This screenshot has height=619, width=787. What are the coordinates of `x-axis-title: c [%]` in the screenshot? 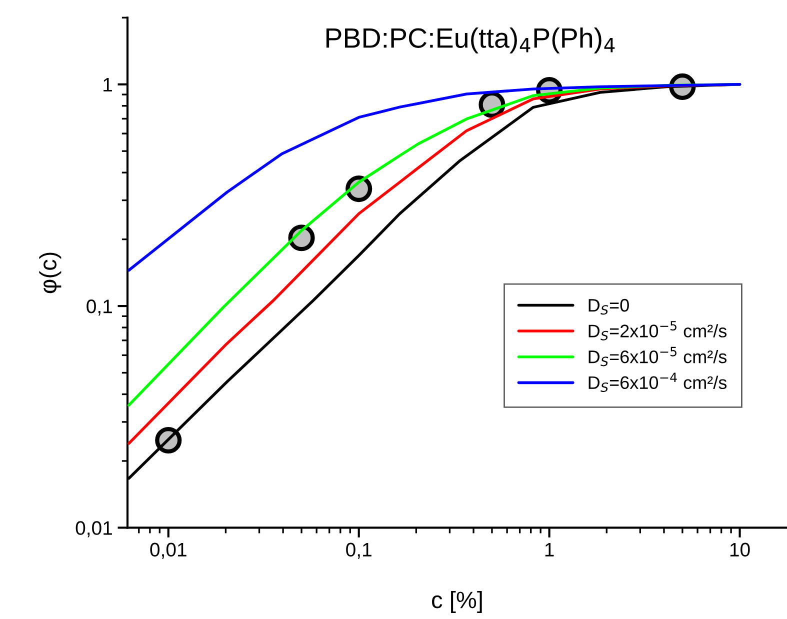 It's located at (457, 601).